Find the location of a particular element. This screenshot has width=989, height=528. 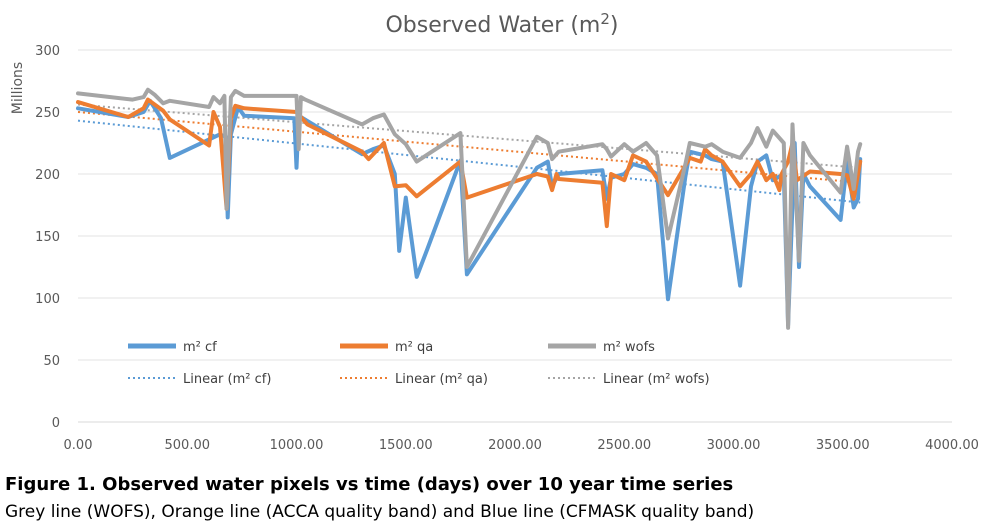

x-tick-label: 1000.00 is located at coordinates (297, 445).